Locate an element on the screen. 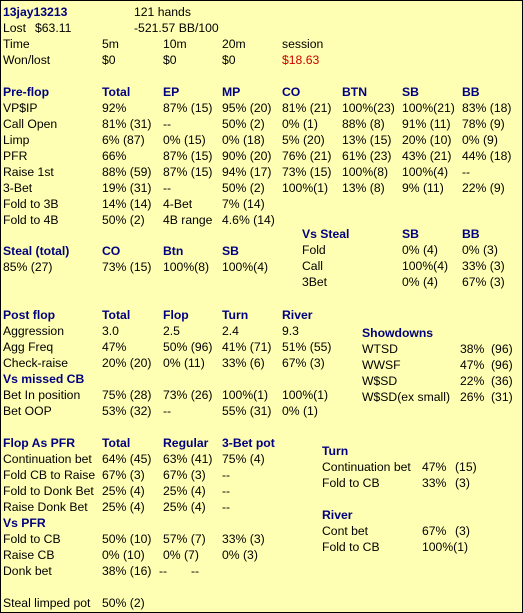  vs-steal-cell: 67% (3) is located at coordinates (483, 282).